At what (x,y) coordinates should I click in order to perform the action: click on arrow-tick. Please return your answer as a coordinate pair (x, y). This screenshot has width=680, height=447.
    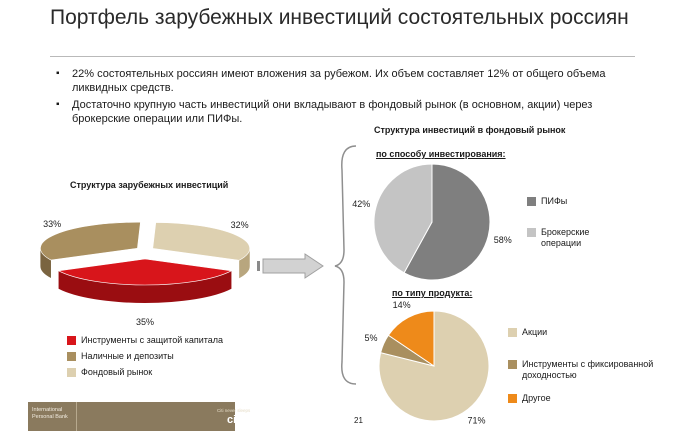
    Looking at the image, I should click on (258, 266).